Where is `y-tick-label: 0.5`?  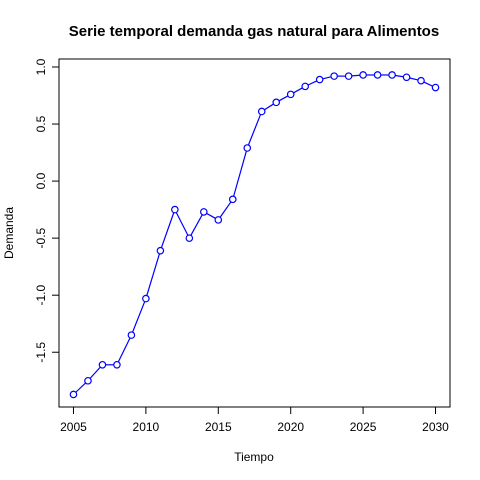 y-tick-label: 0.5 is located at coordinates (41, 123).